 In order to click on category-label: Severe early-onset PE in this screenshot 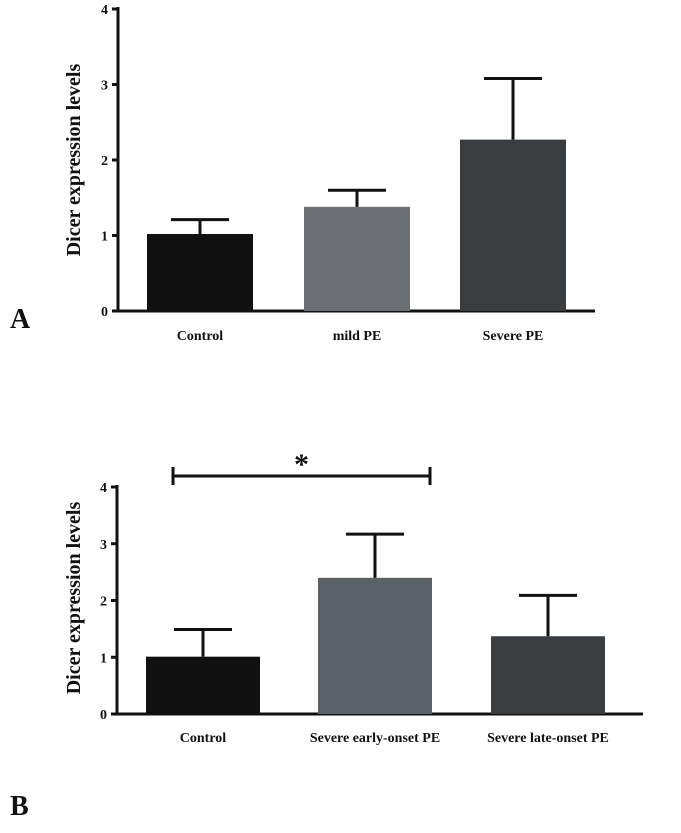, I will do `click(375, 738)`.